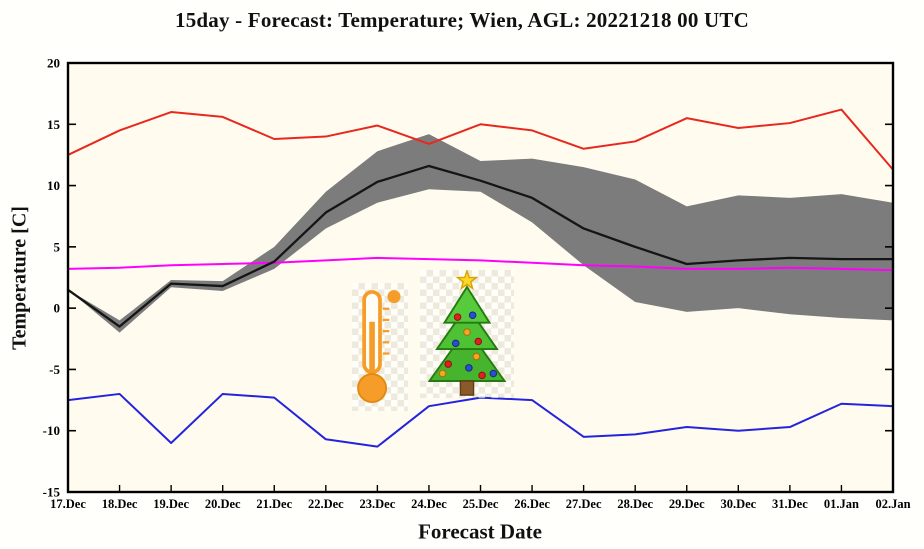 The image size is (924, 549). Describe the element at coordinates (53, 185) in the screenshot. I see `y-tick-label: 10` at that location.